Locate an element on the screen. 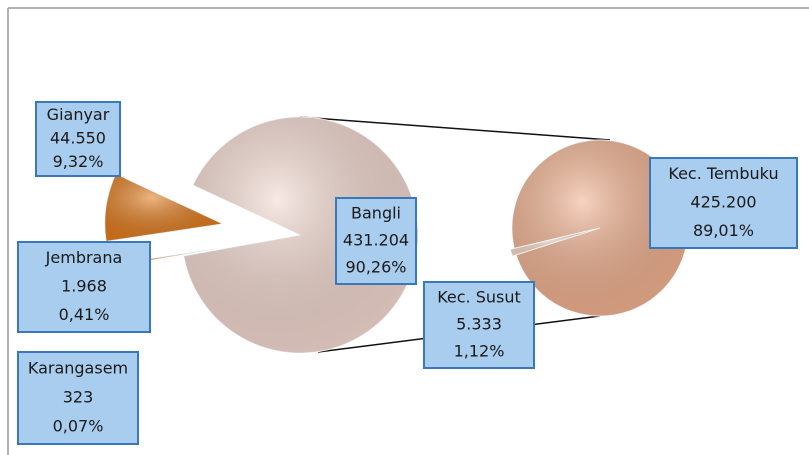 This screenshot has height=455, width=809. value-label: 431.204 is located at coordinates (376, 240).